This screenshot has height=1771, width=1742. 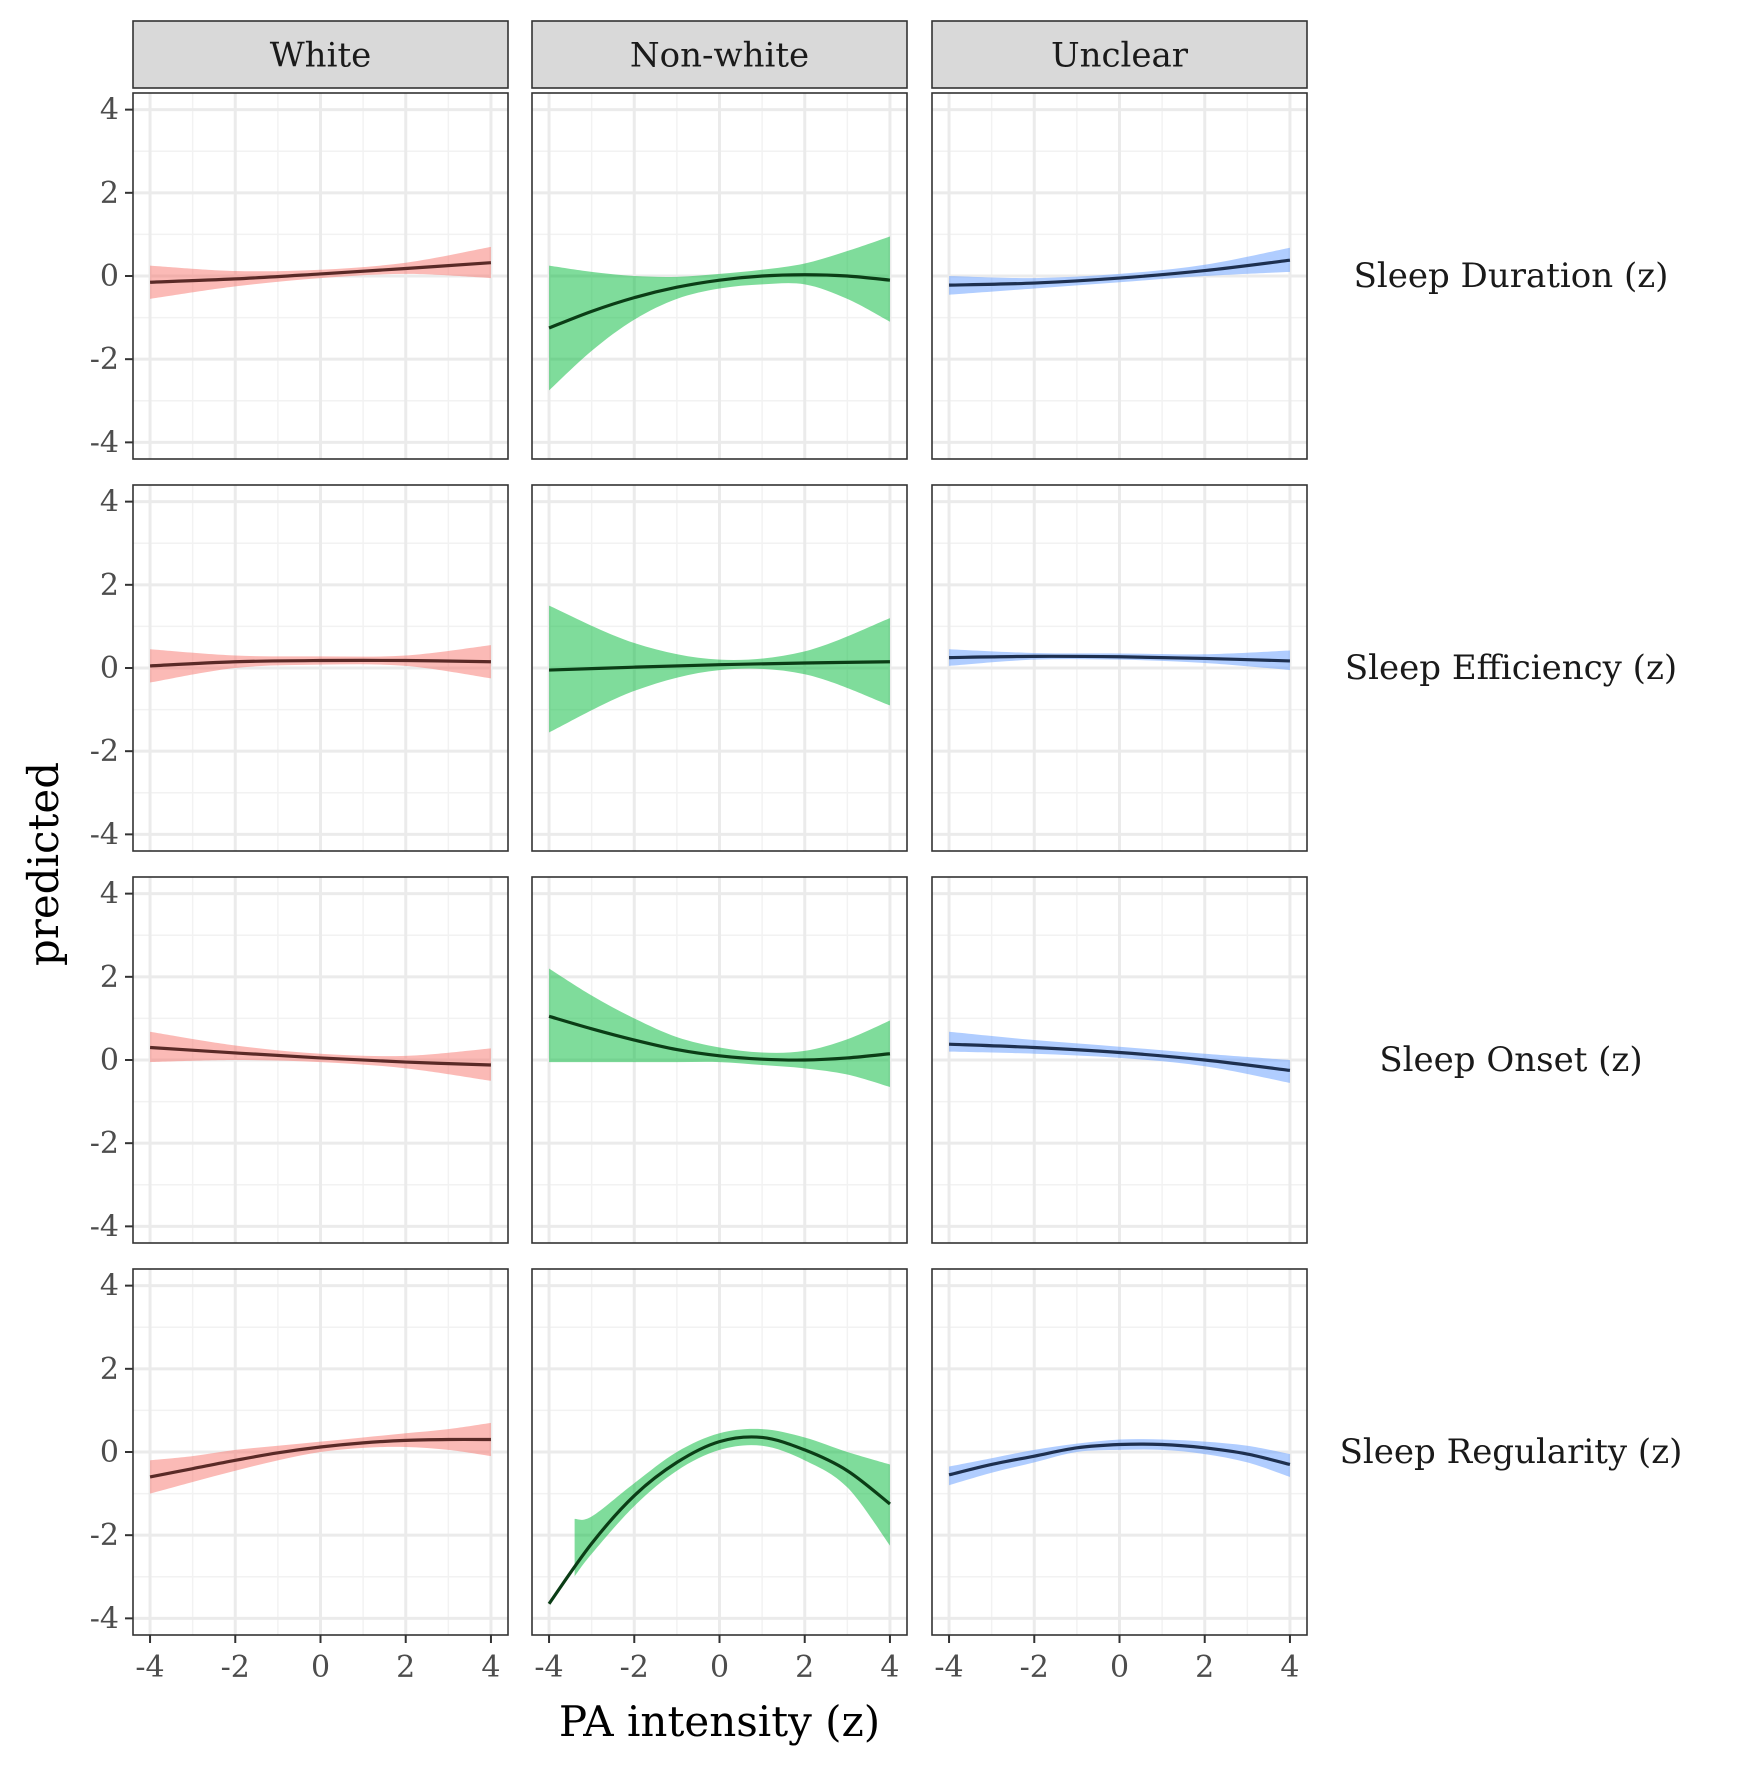 I want to click on strip-label: Unclear, so click(x=1120, y=56).